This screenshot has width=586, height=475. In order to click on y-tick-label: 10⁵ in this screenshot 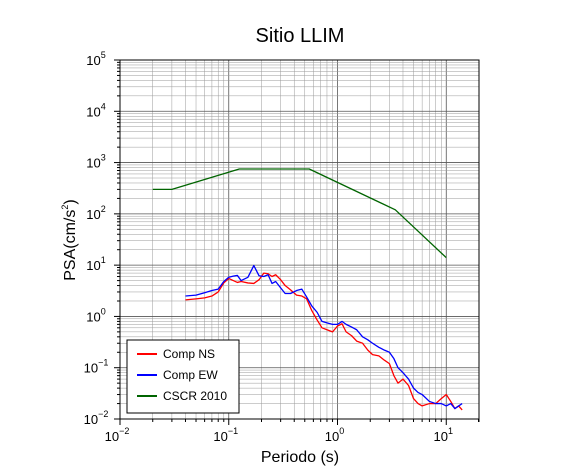, I will do `click(95, 59)`.